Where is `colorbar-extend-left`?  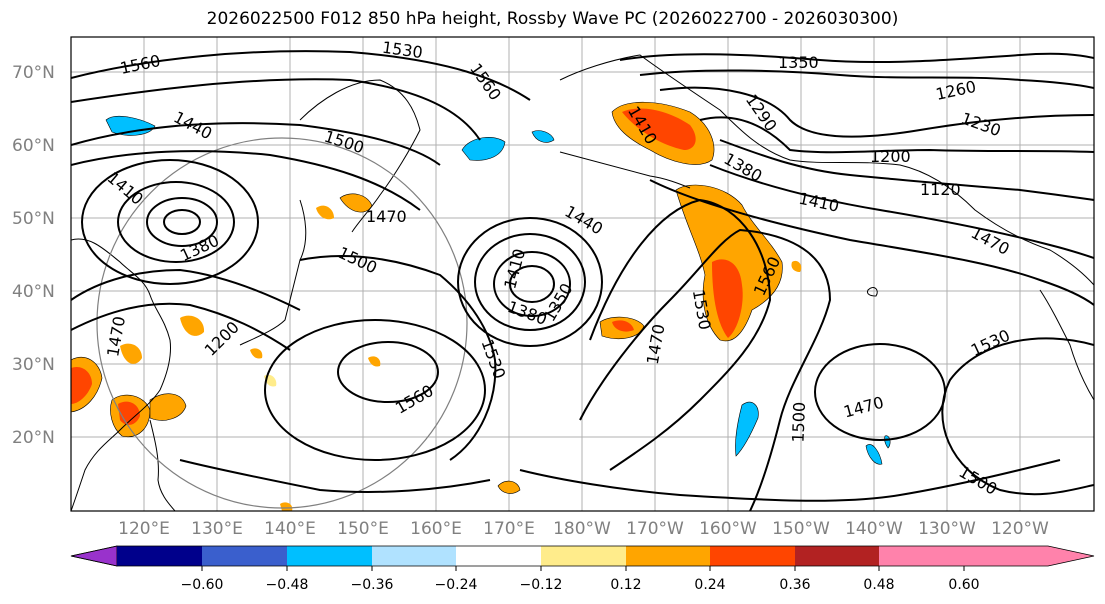 colorbar-extend-left is located at coordinates (94, 556).